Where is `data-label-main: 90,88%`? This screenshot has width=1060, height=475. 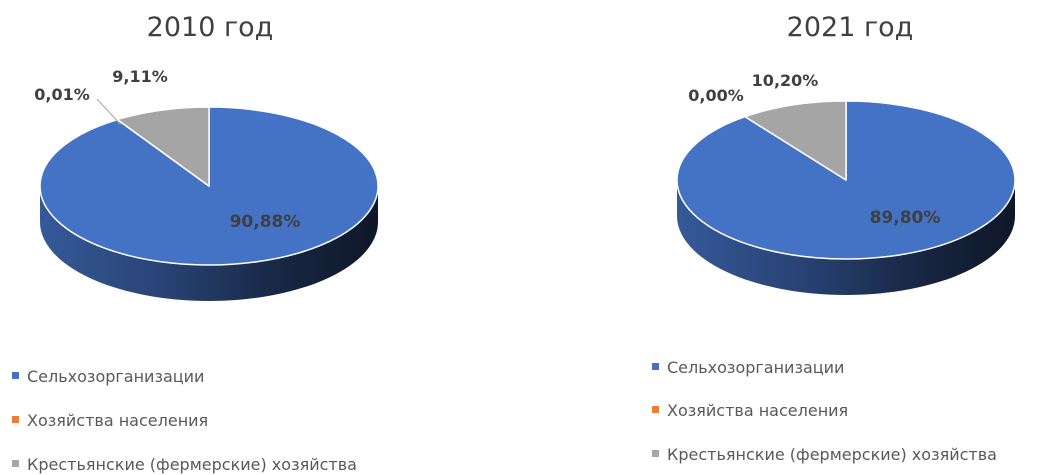 data-label-main: 90,88% is located at coordinates (265, 222).